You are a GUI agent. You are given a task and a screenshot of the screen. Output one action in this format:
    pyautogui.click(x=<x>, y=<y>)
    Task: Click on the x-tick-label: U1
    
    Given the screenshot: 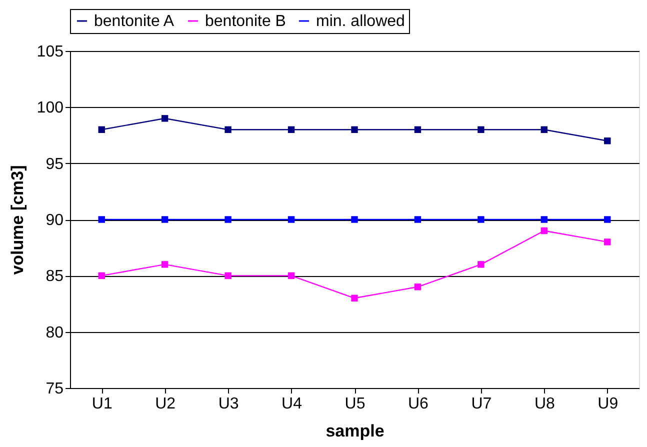 What is the action you would take?
    pyautogui.click(x=102, y=404)
    